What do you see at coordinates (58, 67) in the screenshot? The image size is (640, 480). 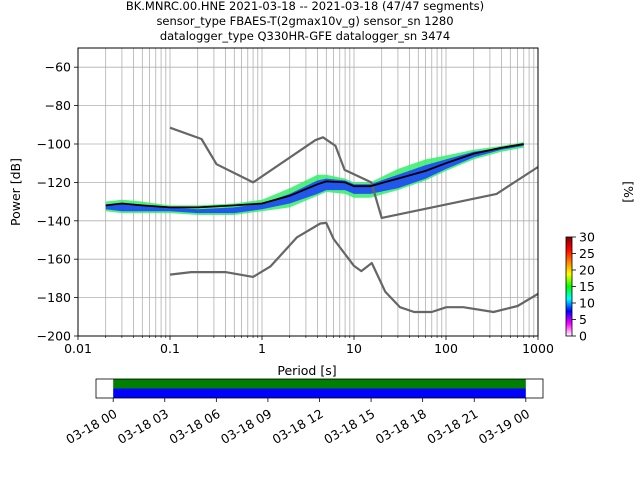 I see `y-tick-label: −60` at bounding box center [58, 67].